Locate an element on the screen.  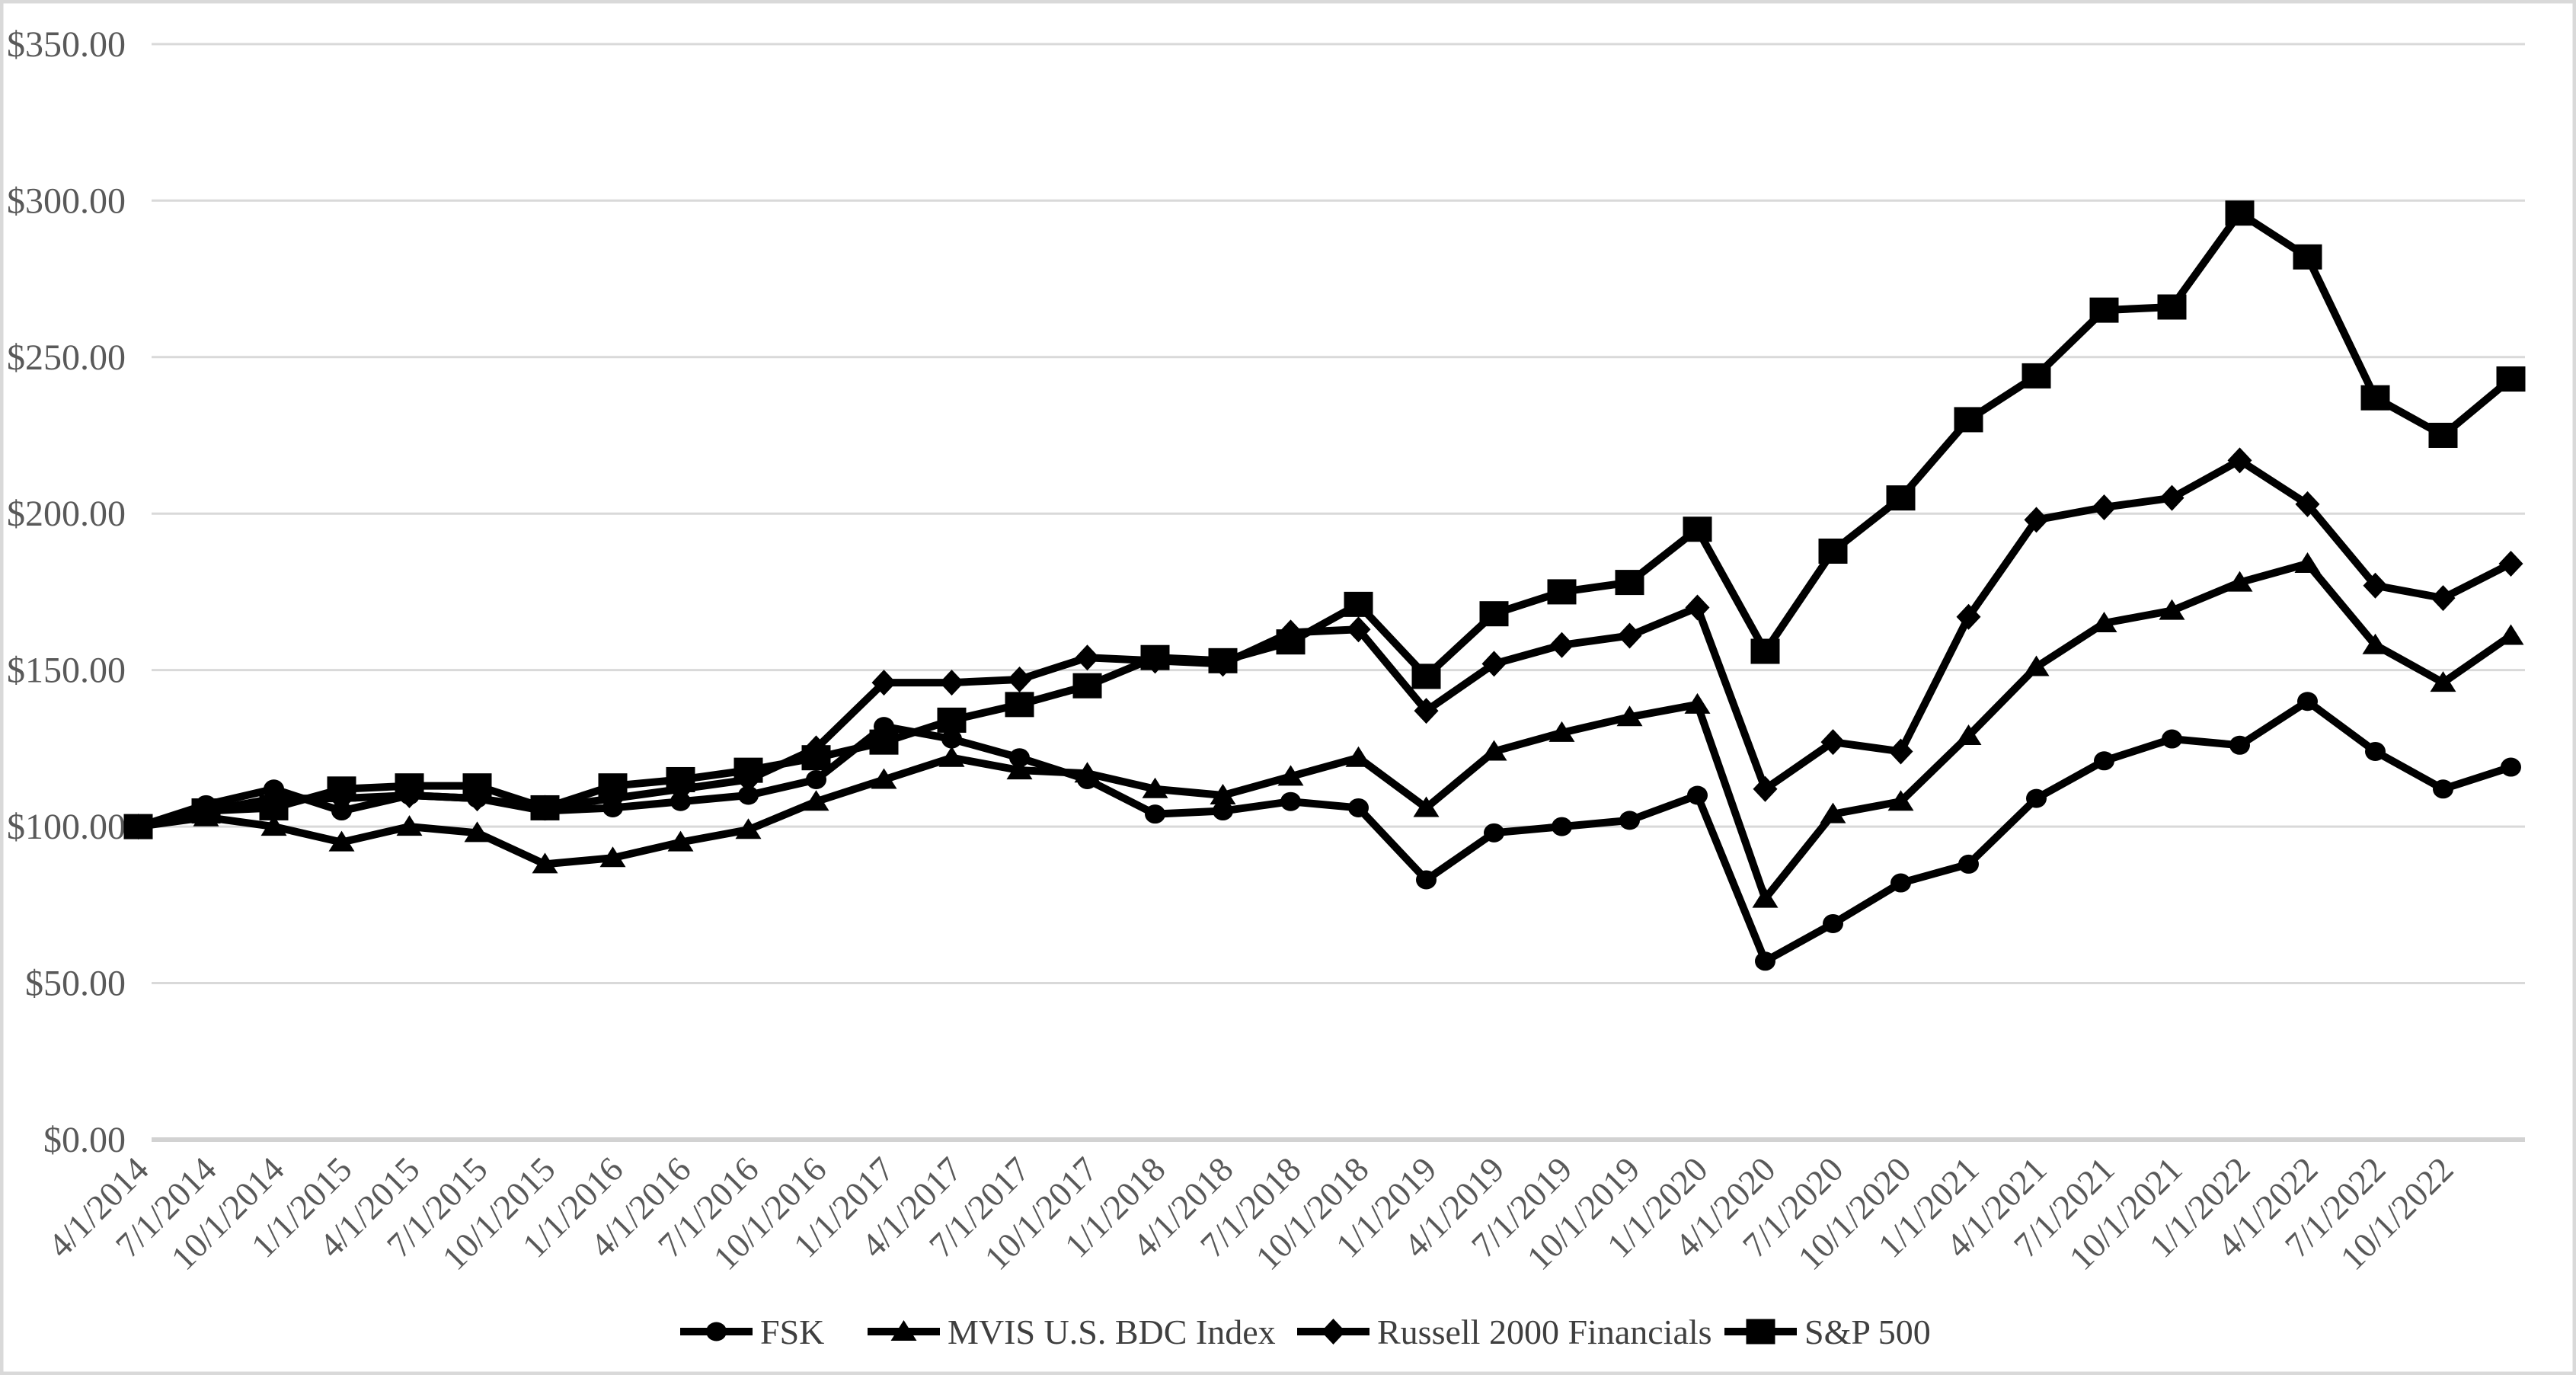
legend-item-mvis-u-s-bdc-index: MVIS U.S. BDC Index is located at coordinates (1072, 1332).